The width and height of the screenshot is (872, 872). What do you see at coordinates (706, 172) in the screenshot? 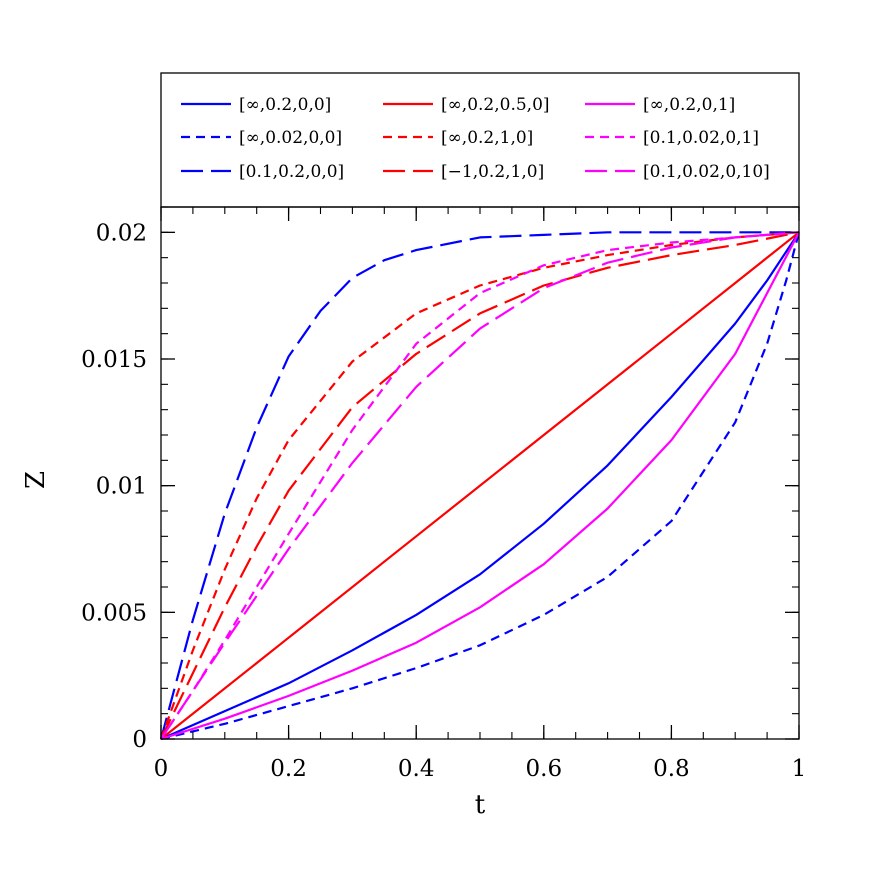
I see `legend-label-9: [0.1,0.02,0,10]` at bounding box center [706, 172].